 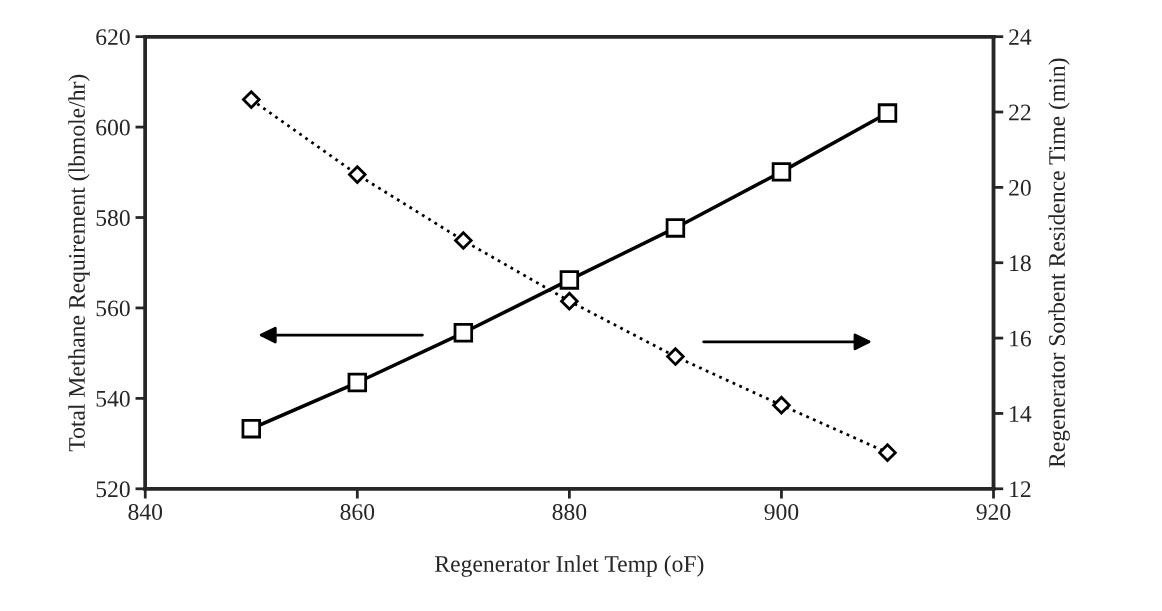 What do you see at coordinates (1021, 414) in the screenshot?
I see `y2-tick-label: 14` at bounding box center [1021, 414].